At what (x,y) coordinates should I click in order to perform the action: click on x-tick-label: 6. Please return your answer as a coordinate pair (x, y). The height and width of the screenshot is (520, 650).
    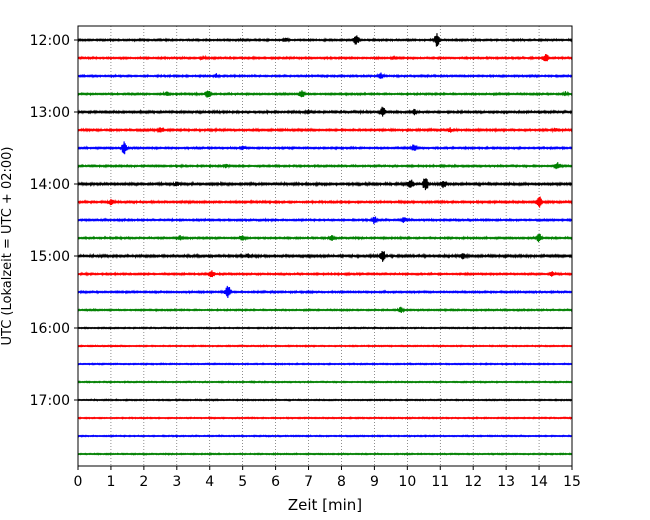
    Looking at the image, I should click on (275, 482).